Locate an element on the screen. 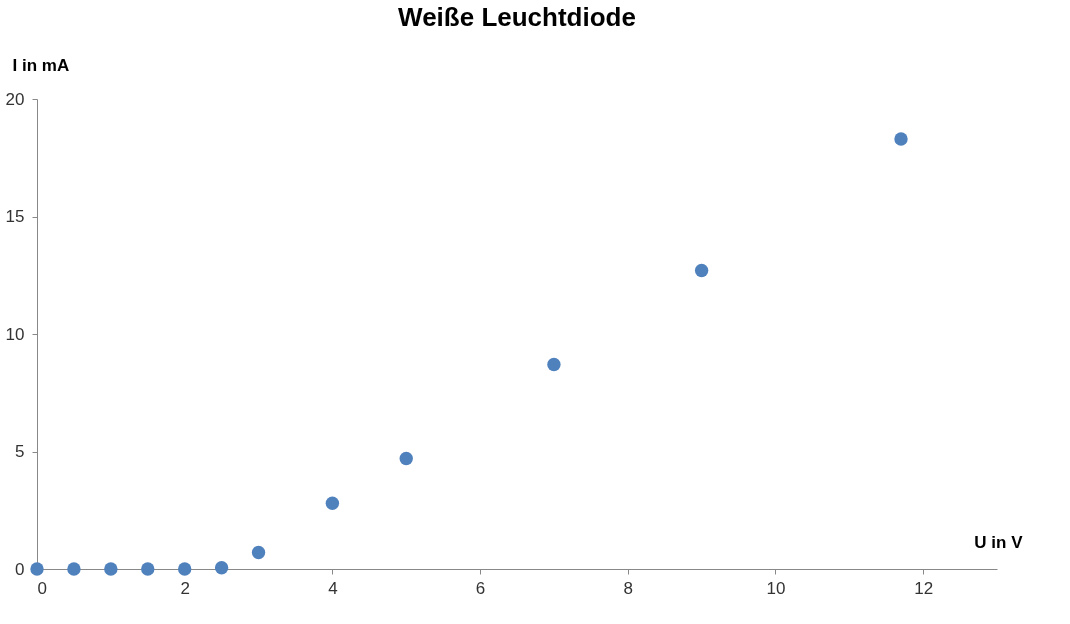 The height and width of the screenshot is (624, 1070). x-tick-label: 6 is located at coordinates (480, 588).